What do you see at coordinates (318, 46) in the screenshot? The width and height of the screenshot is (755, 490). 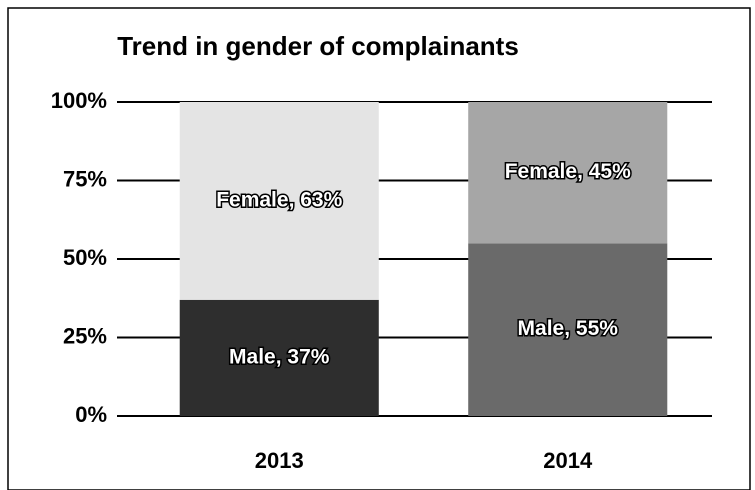 I see `chart-title: Trend in gender of complainants` at bounding box center [318, 46].